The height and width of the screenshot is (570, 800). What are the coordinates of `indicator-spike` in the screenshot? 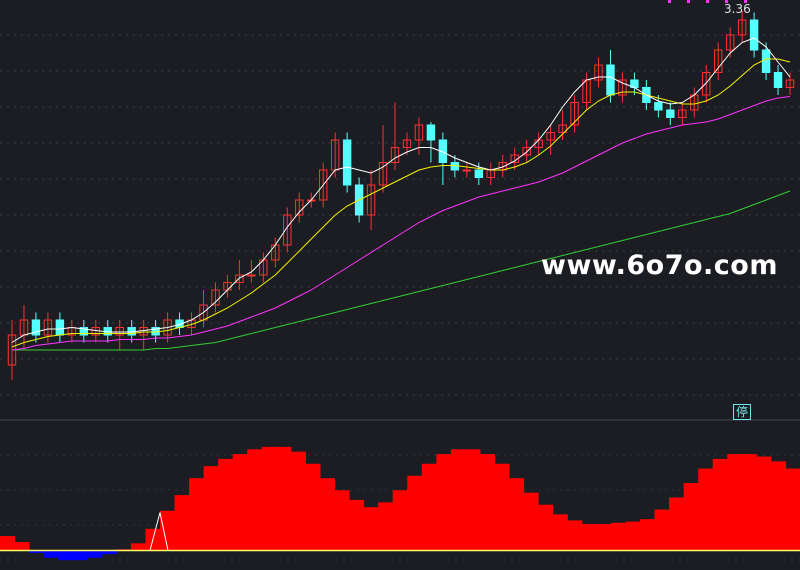 It's located at (159, 531).